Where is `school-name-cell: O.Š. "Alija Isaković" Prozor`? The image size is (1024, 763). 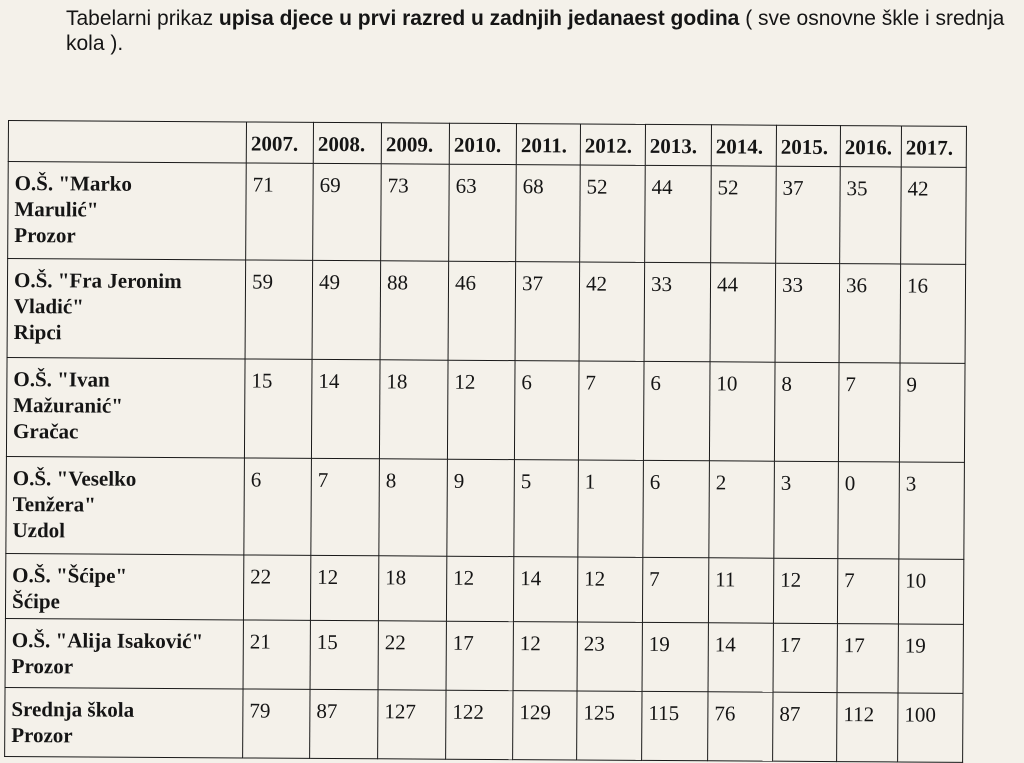 school-name-cell: O.Š. "Alija Isaković" Prozor is located at coordinates (124, 653).